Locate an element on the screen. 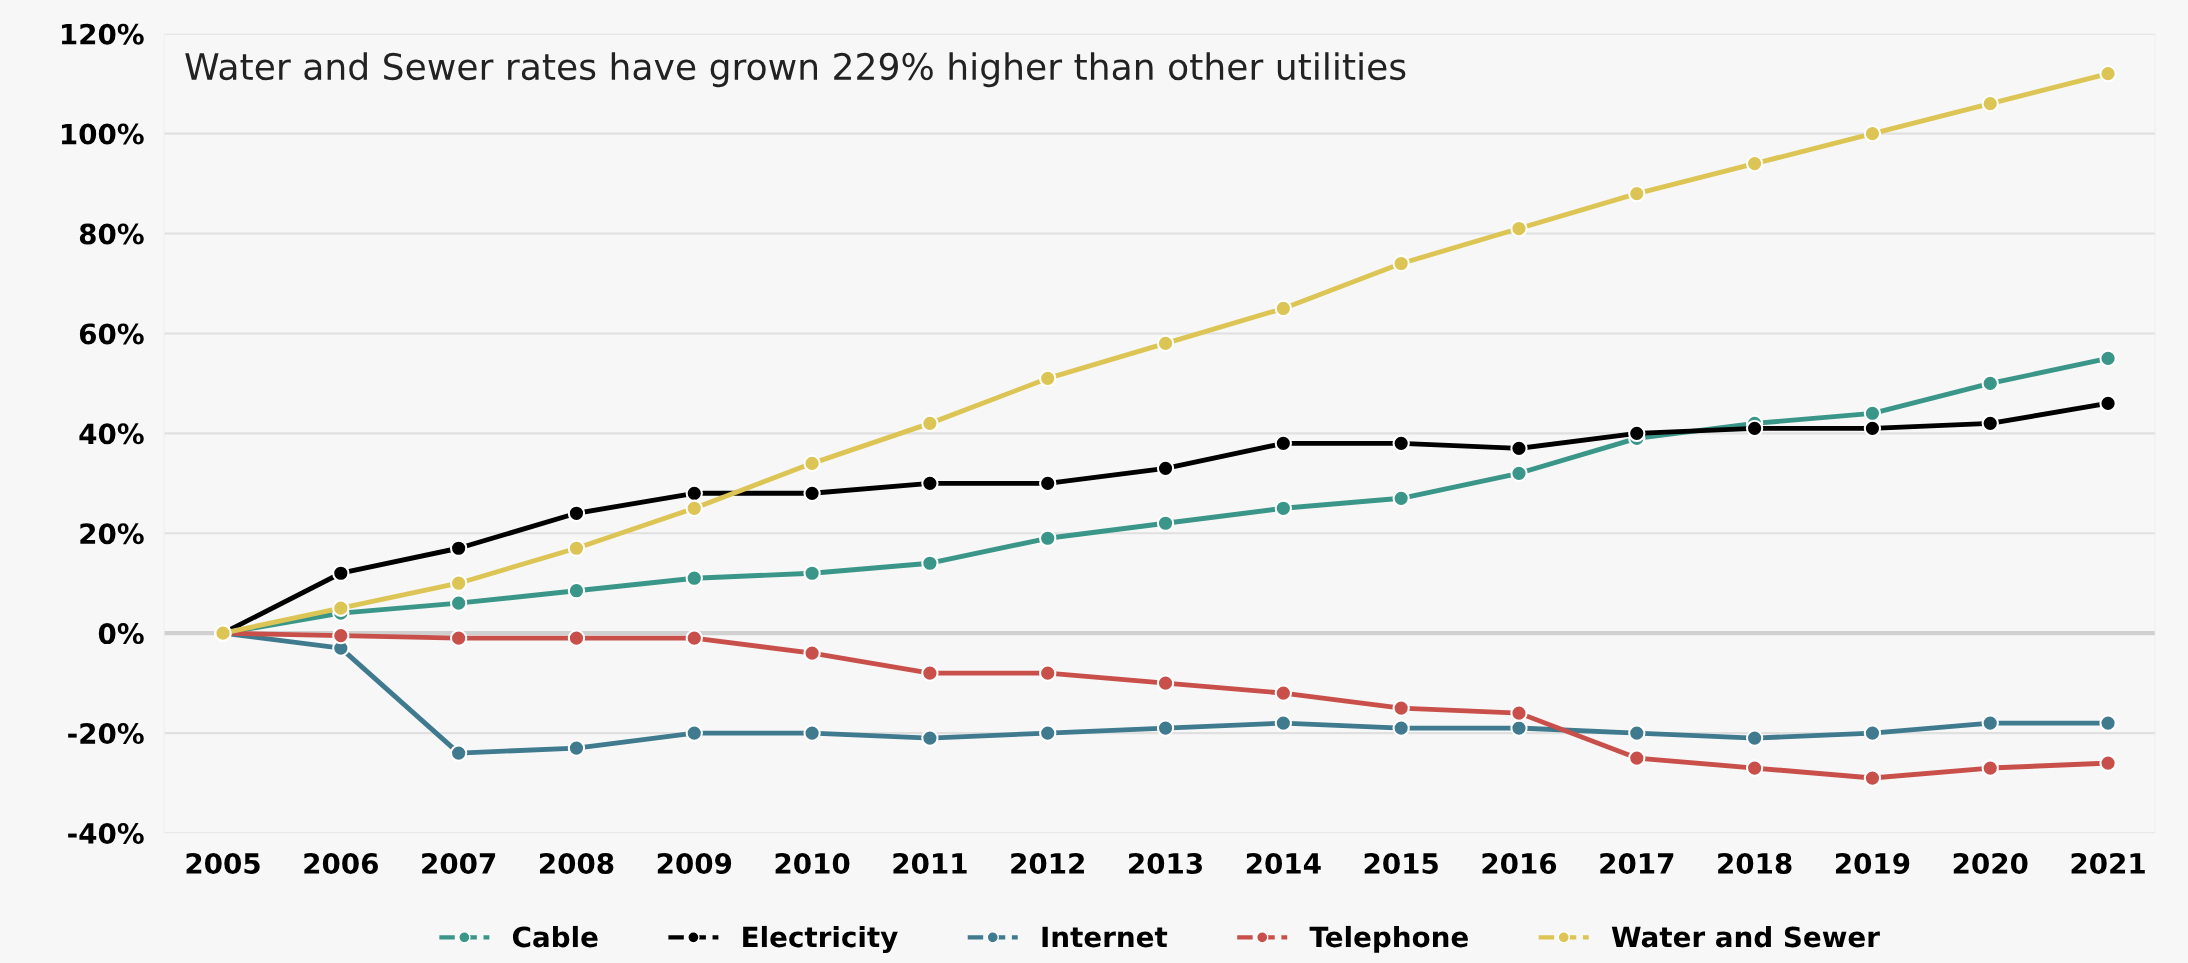 This screenshot has width=2188, height=963. y-tick-label: 100% is located at coordinates (102, 134).